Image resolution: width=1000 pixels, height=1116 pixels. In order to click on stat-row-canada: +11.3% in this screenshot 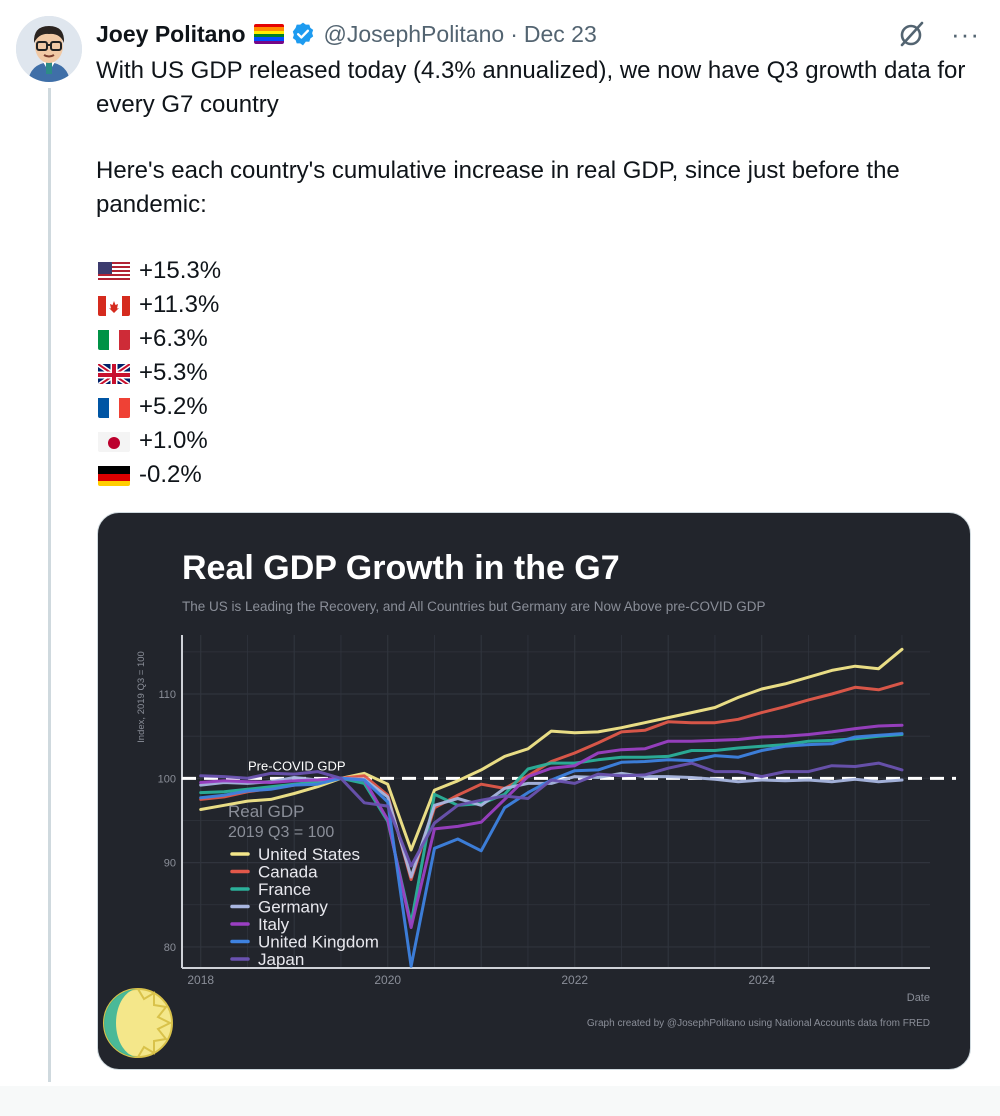, I will do `click(536, 305)`.